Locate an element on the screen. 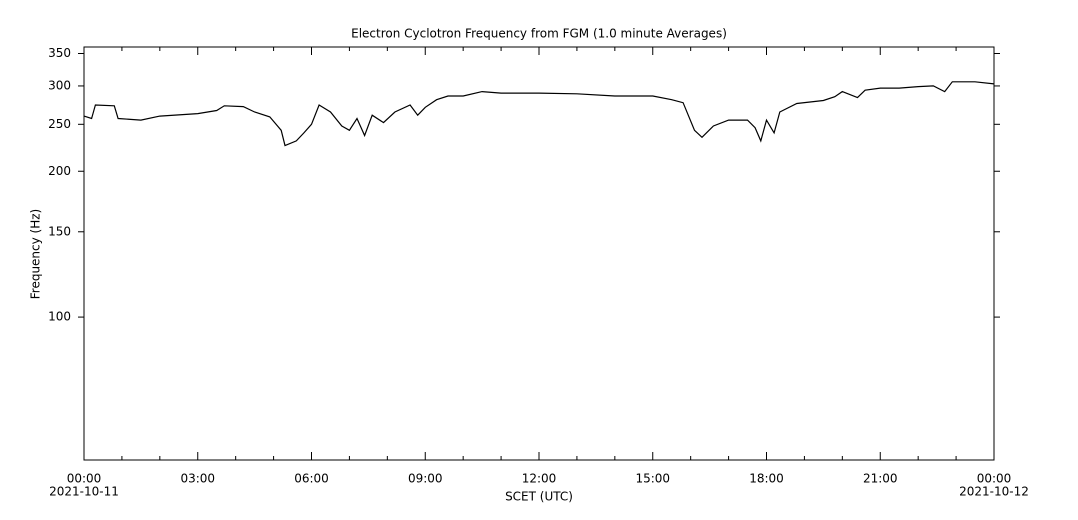  x-tick-label: 09:00 is located at coordinates (425, 479).